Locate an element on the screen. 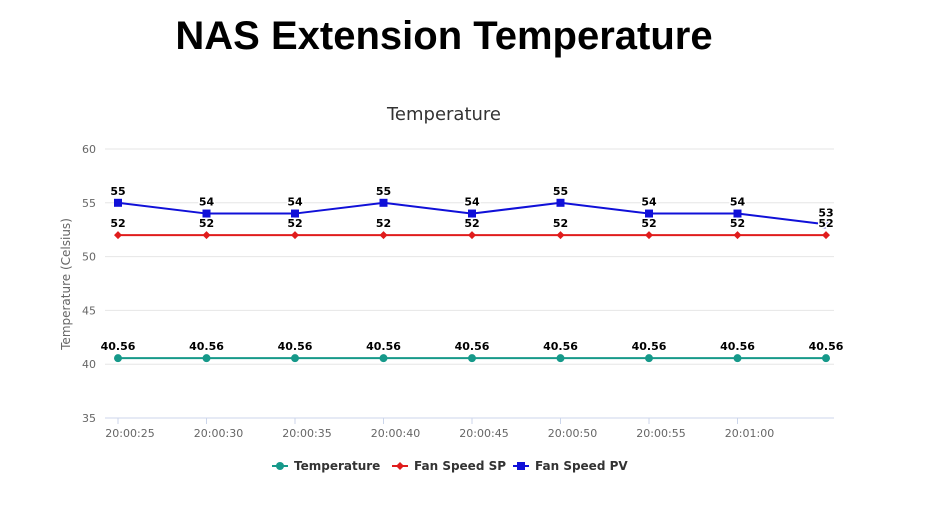 This screenshot has height=511, width=932. legend-label: Fan Speed PV is located at coordinates (581, 466).